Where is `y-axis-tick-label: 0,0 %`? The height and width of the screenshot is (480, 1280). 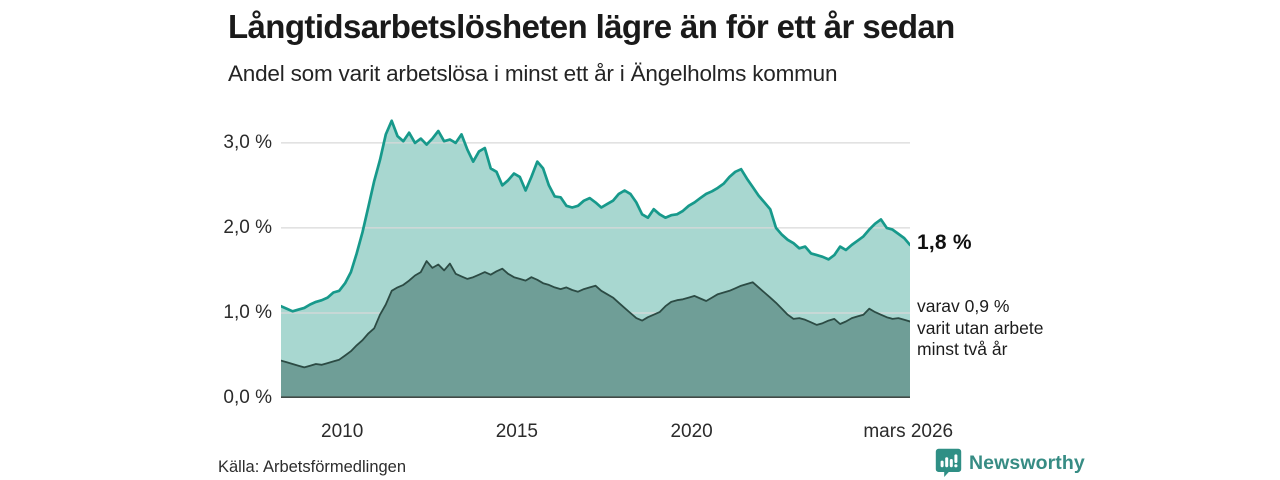
y-axis-tick-label: 0,0 % is located at coordinates (247, 397).